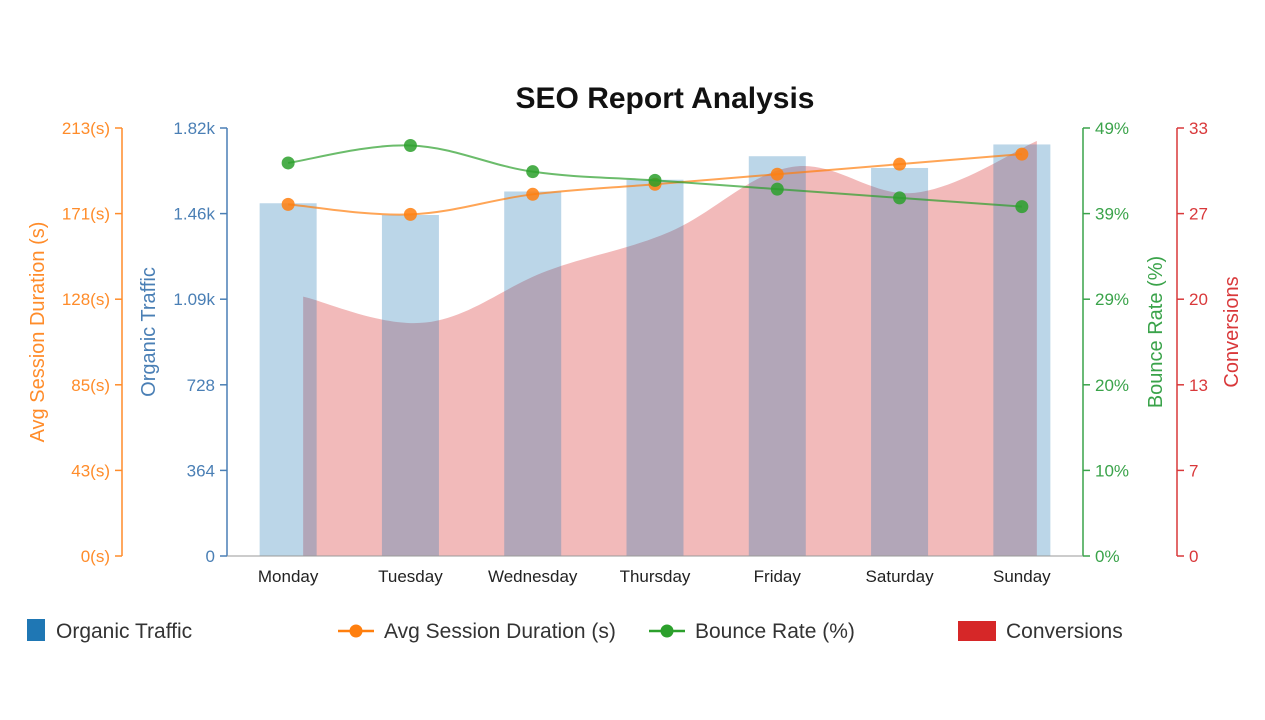  Describe the element at coordinates (1193, 556) in the screenshot. I see `conversions-tick-label: 0` at that location.